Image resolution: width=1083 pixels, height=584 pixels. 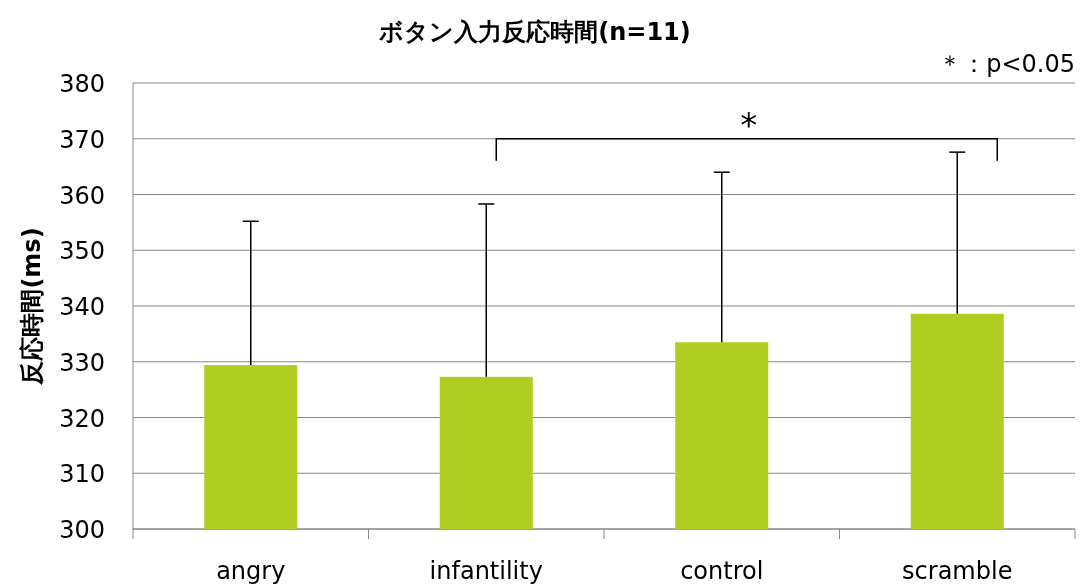 What do you see at coordinates (534, 32) in the screenshot?
I see `chart-title: ボタン入力反応時間(n=11)` at bounding box center [534, 32].